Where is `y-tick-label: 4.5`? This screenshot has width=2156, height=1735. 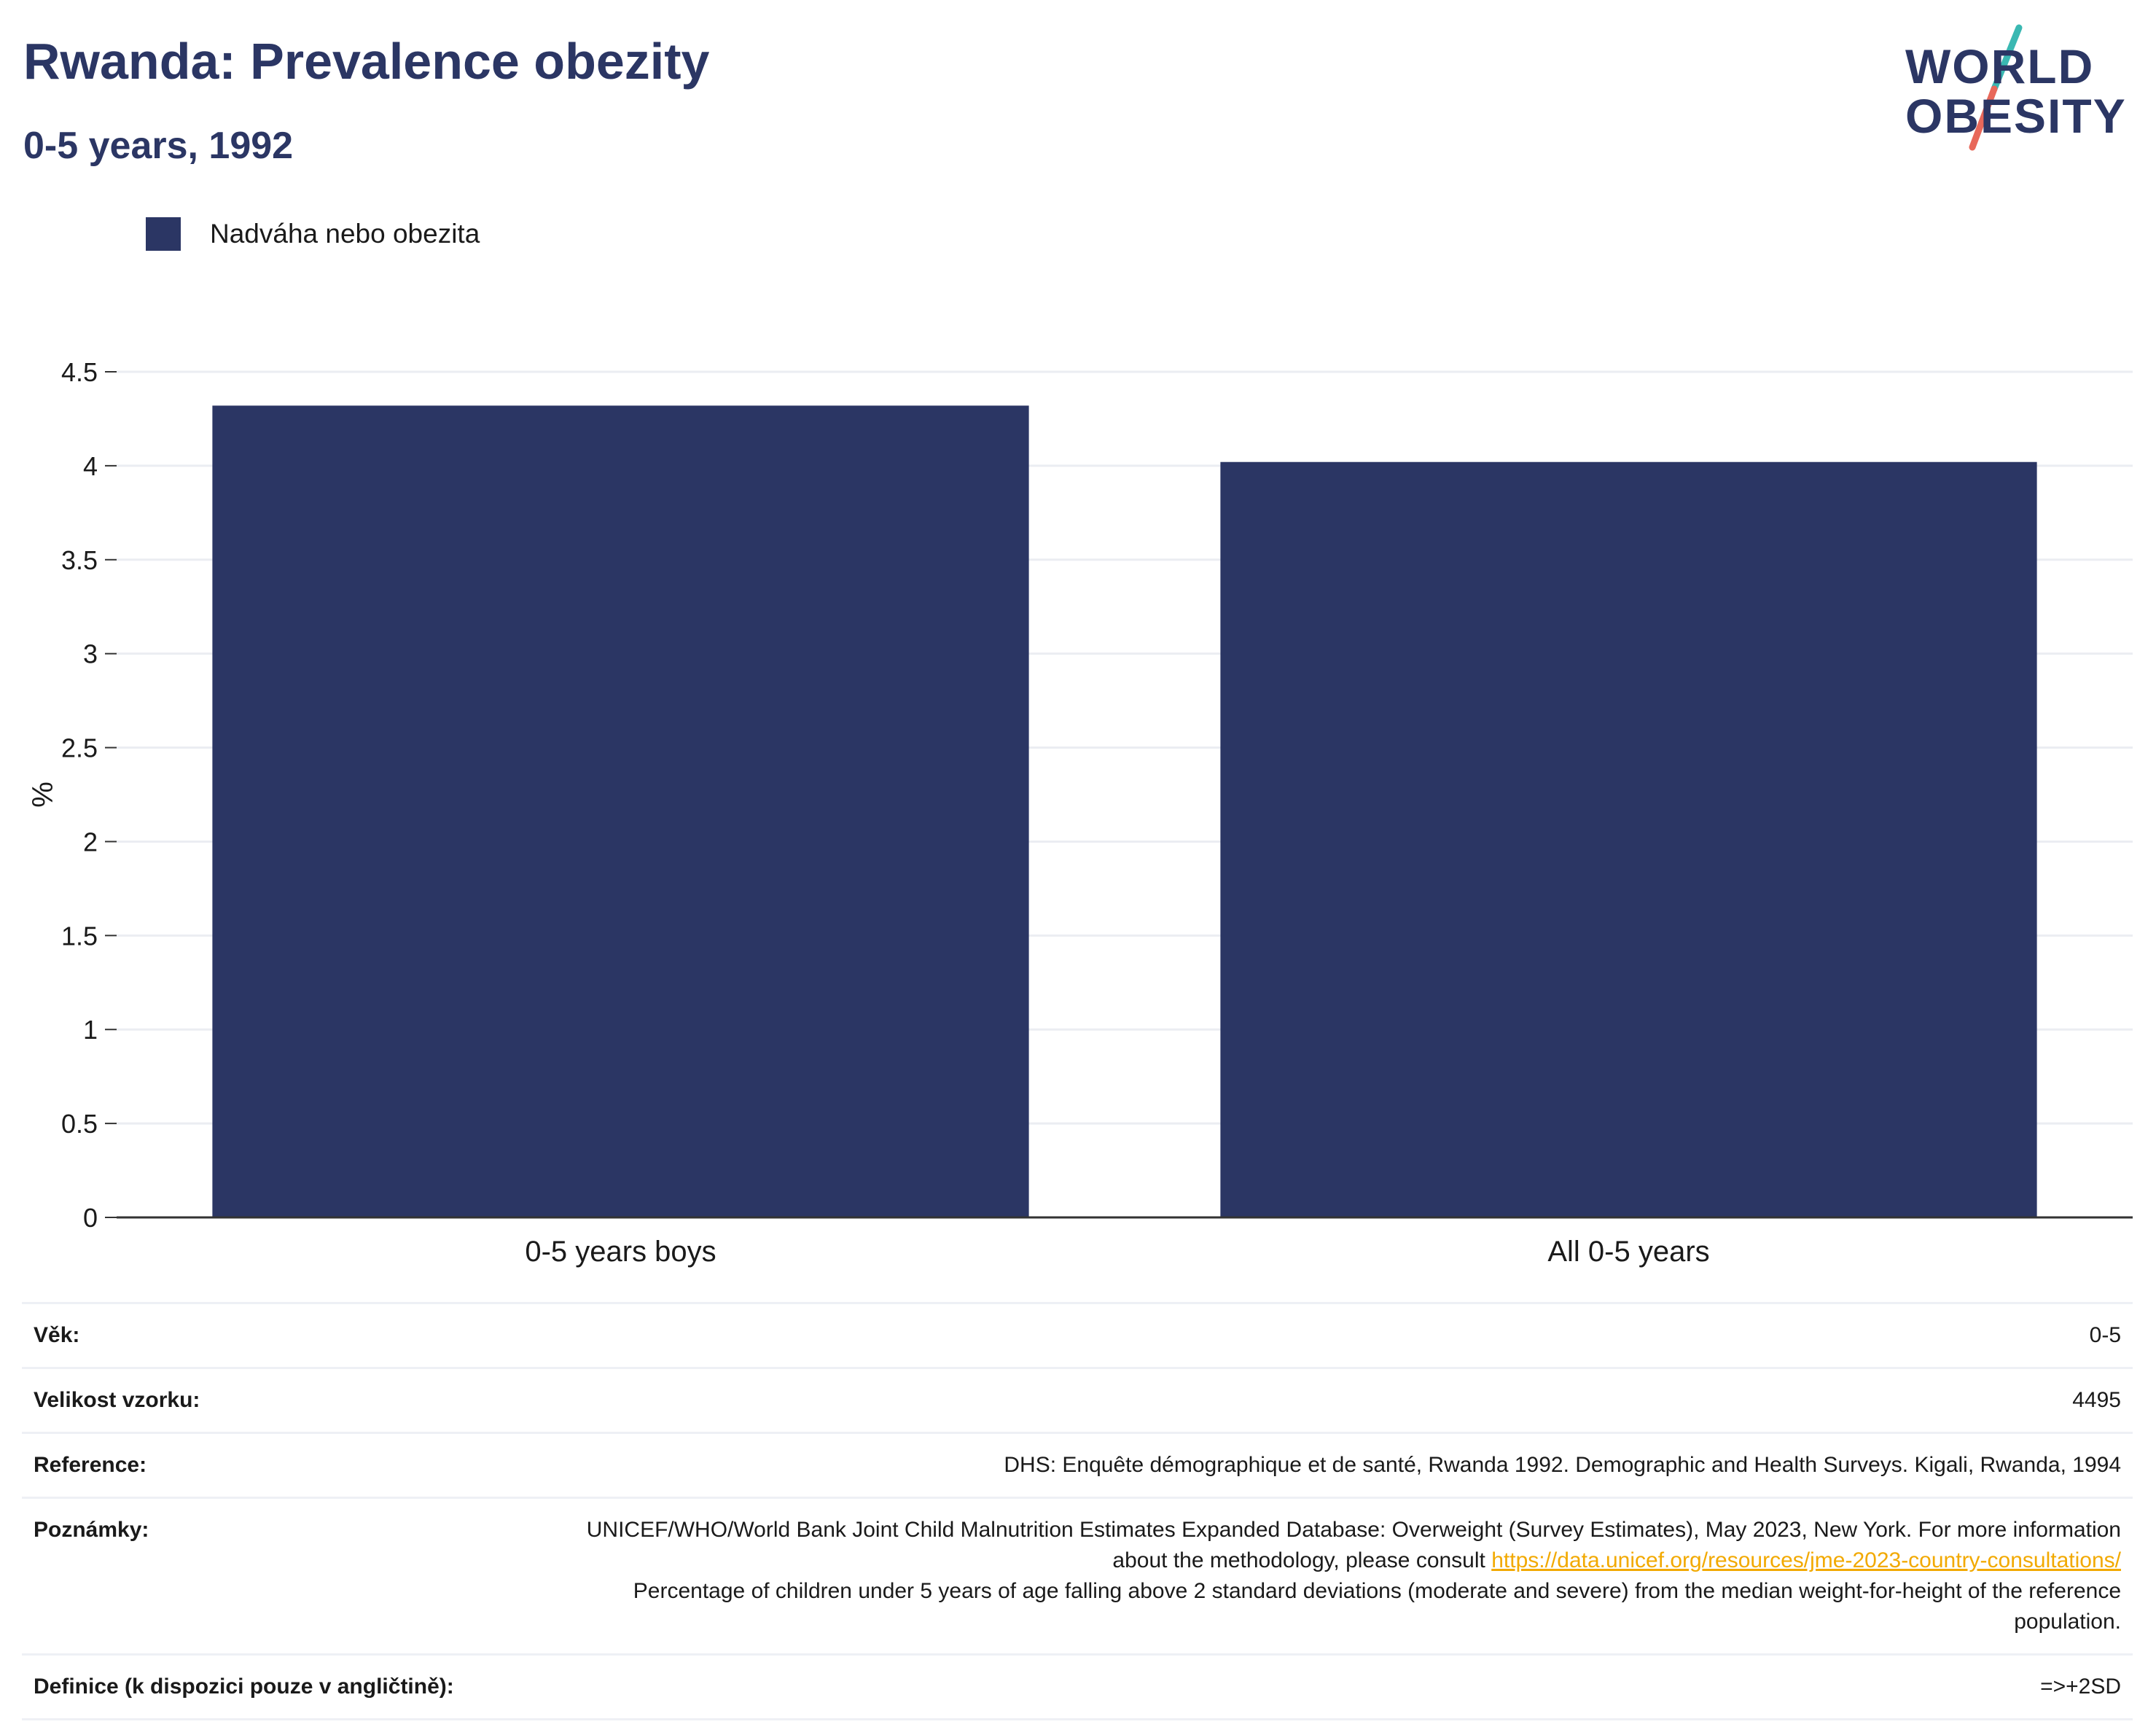
y-tick-label: 4.5 is located at coordinates (79, 372).